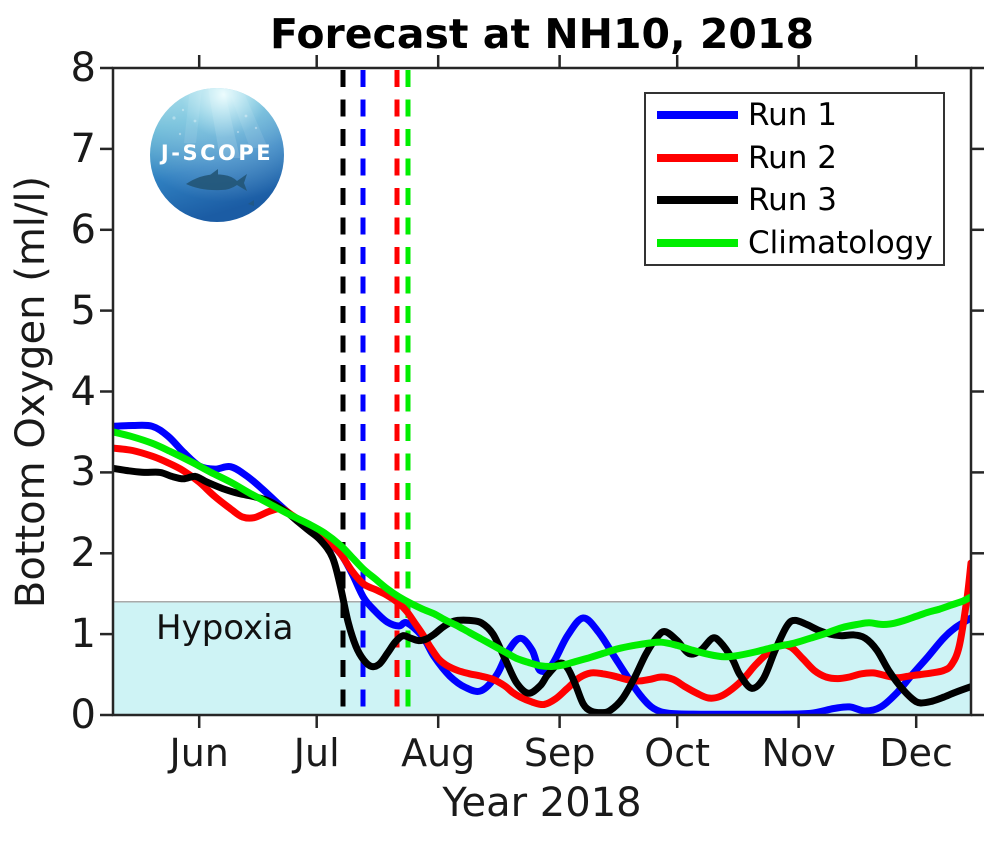 Image resolution: width=1000 pixels, height=844 pixels. I want to click on legend-item-run1: Run 1, so click(794, 115).